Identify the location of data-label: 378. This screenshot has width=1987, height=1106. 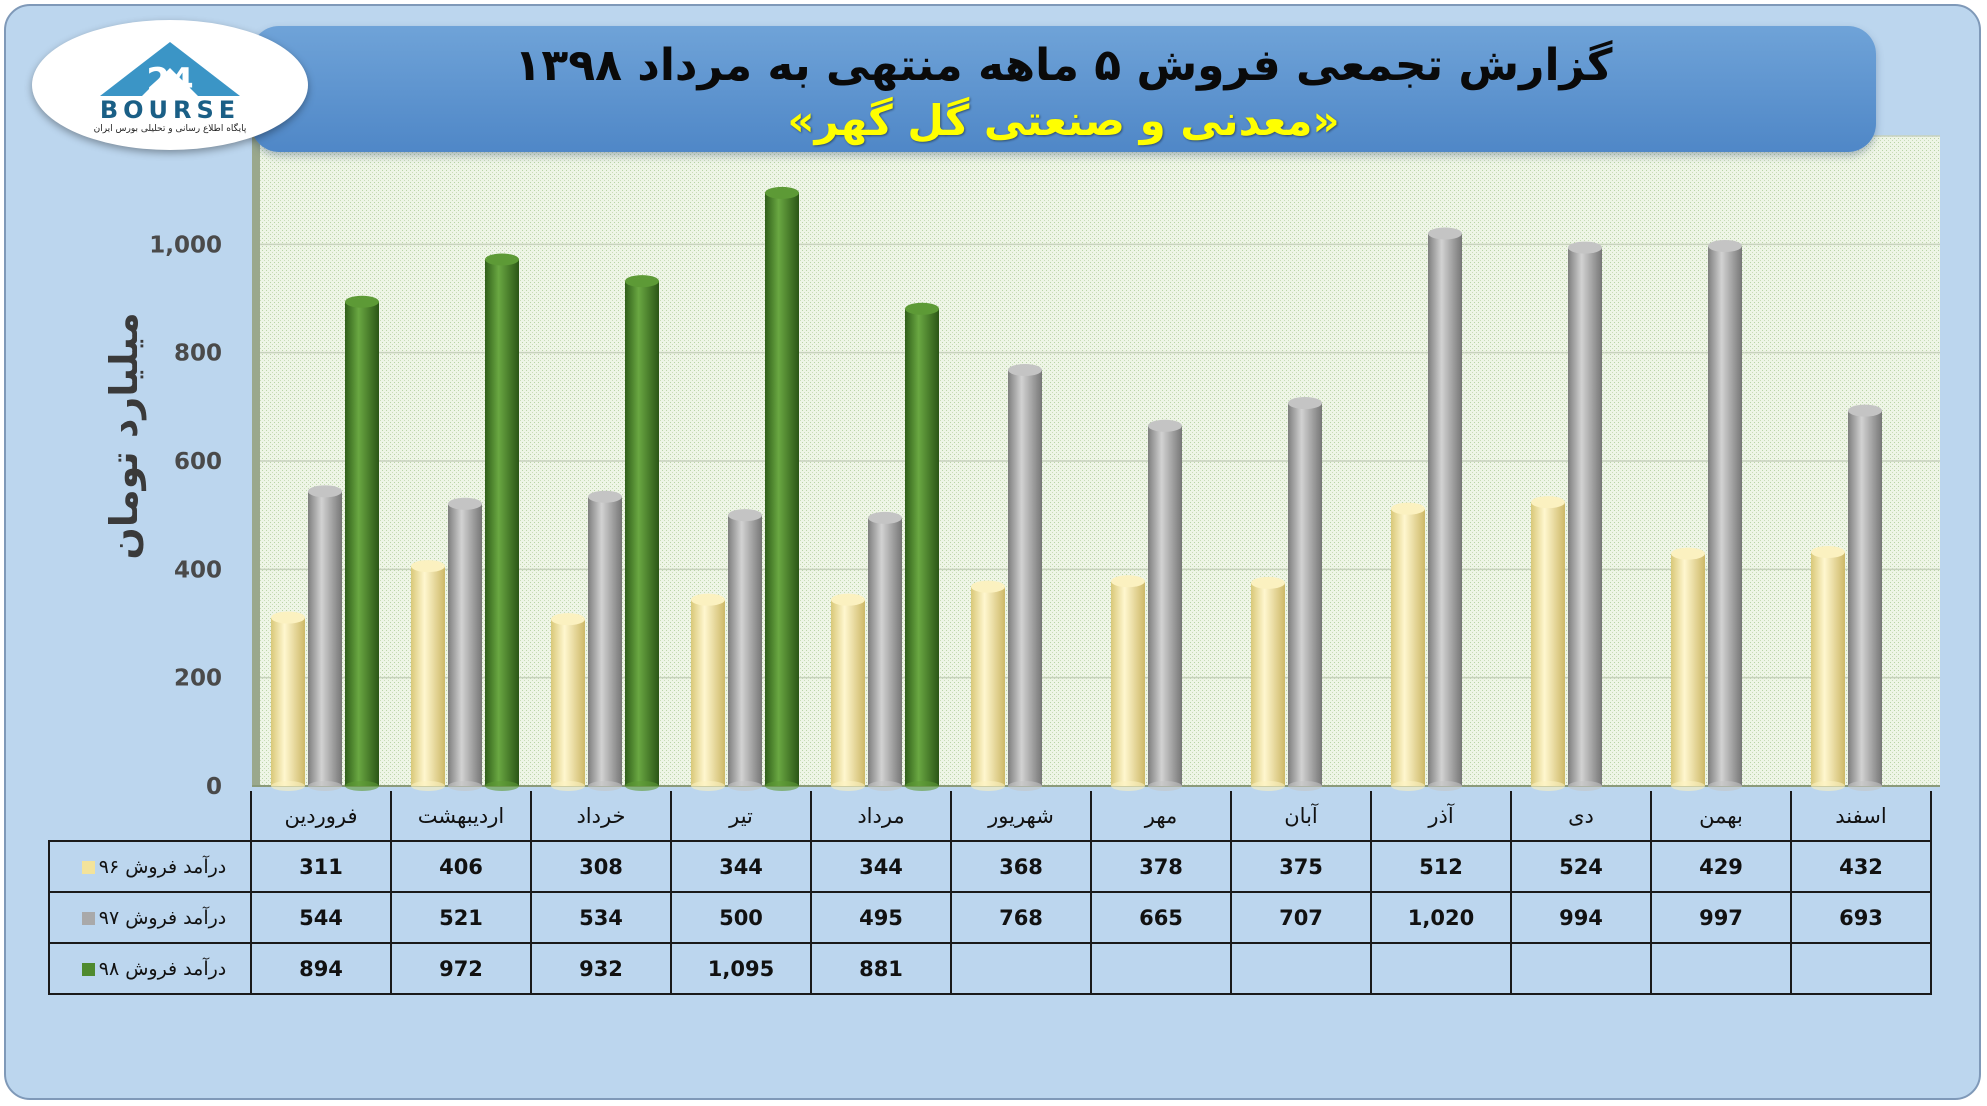
(1161, 866).